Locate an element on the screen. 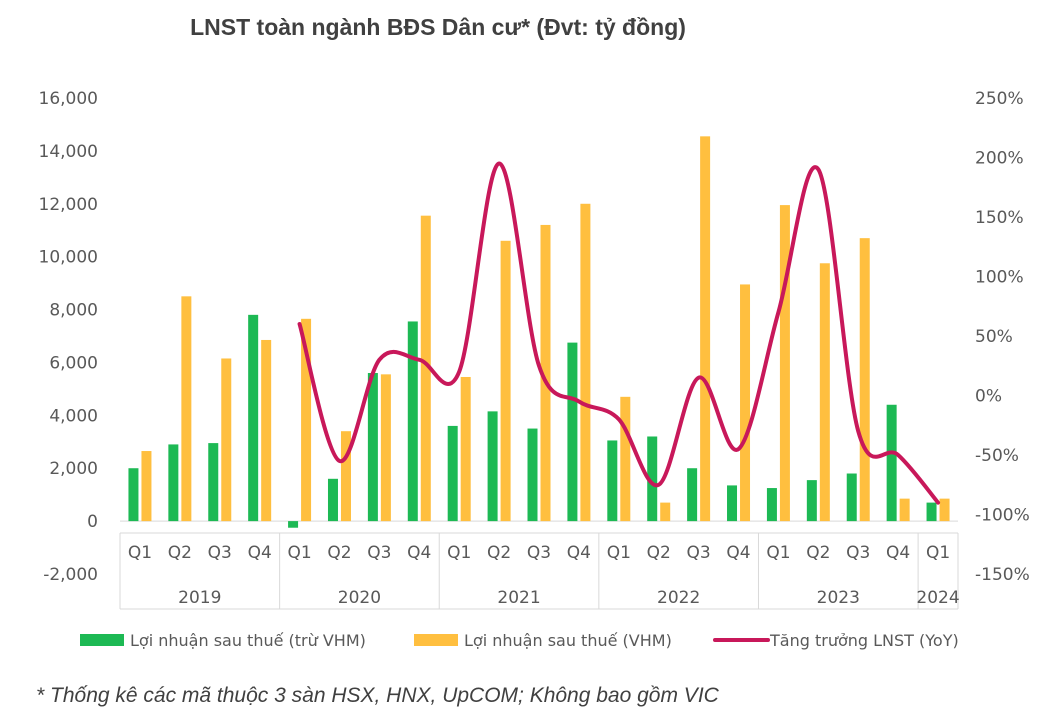 This screenshot has width=1061, height=724. legend-label-growth: Tăng trưởng LNST (YoY) is located at coordinates (864, 640).